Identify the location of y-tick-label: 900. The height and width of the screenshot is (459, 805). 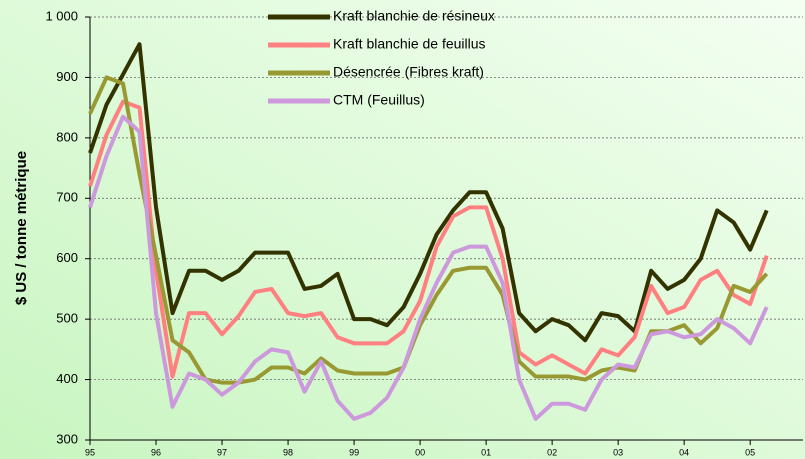
(67, 76).